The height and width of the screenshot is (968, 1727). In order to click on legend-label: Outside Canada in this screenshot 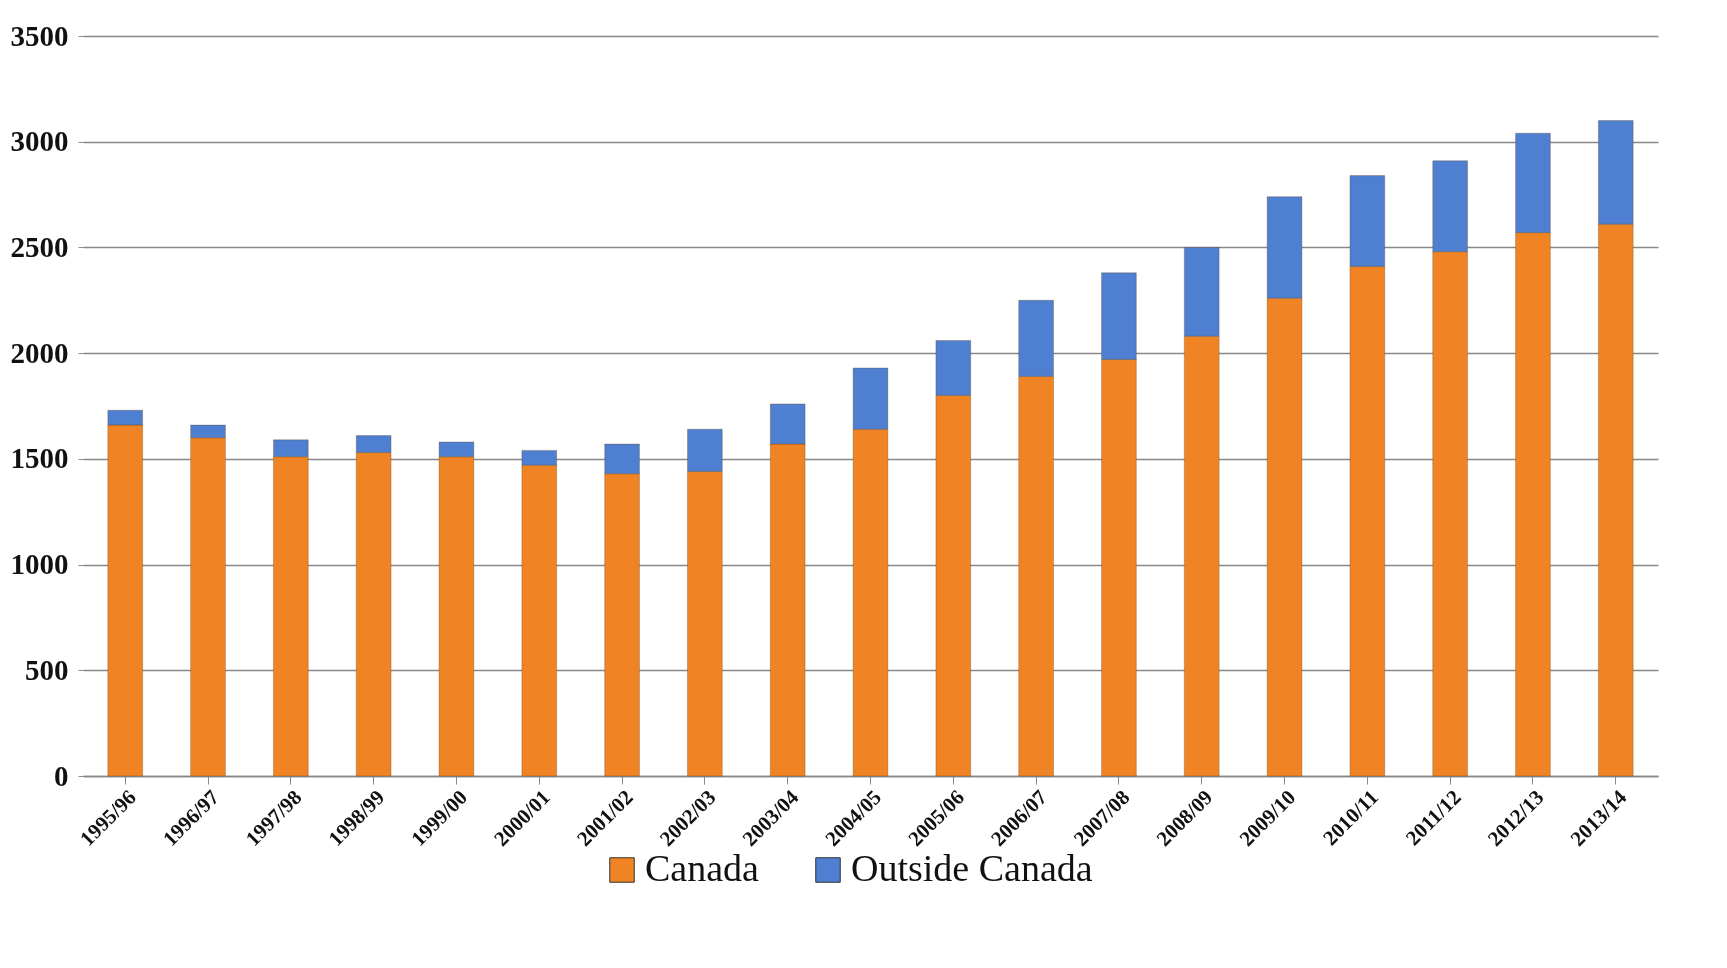, I will do `click(972, 868)`.